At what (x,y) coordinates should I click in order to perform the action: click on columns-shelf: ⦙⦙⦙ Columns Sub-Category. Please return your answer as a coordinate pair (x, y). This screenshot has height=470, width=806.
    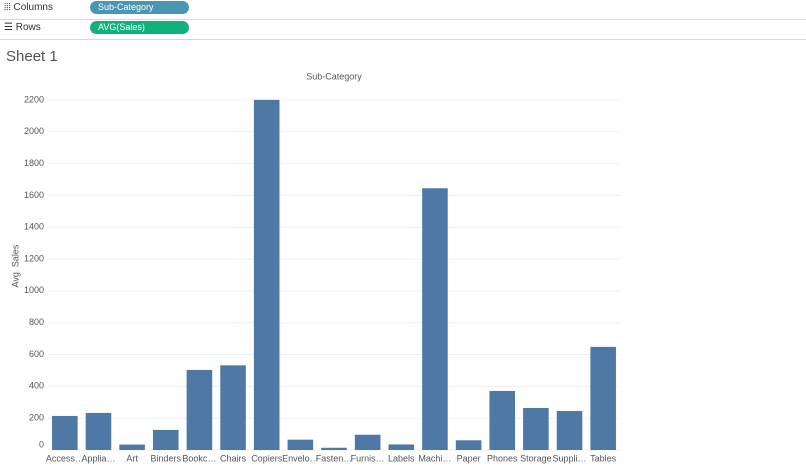
    Looking at the image, I should click on (403, 10).